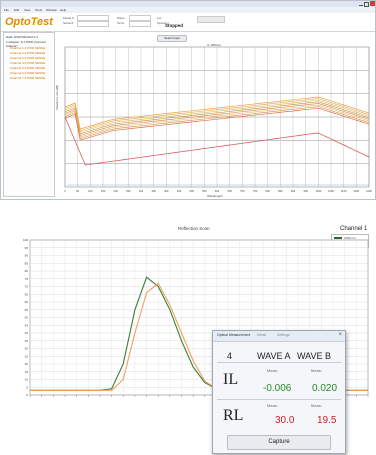  I want to click on x-tick-label: 0, so click(65, 191).